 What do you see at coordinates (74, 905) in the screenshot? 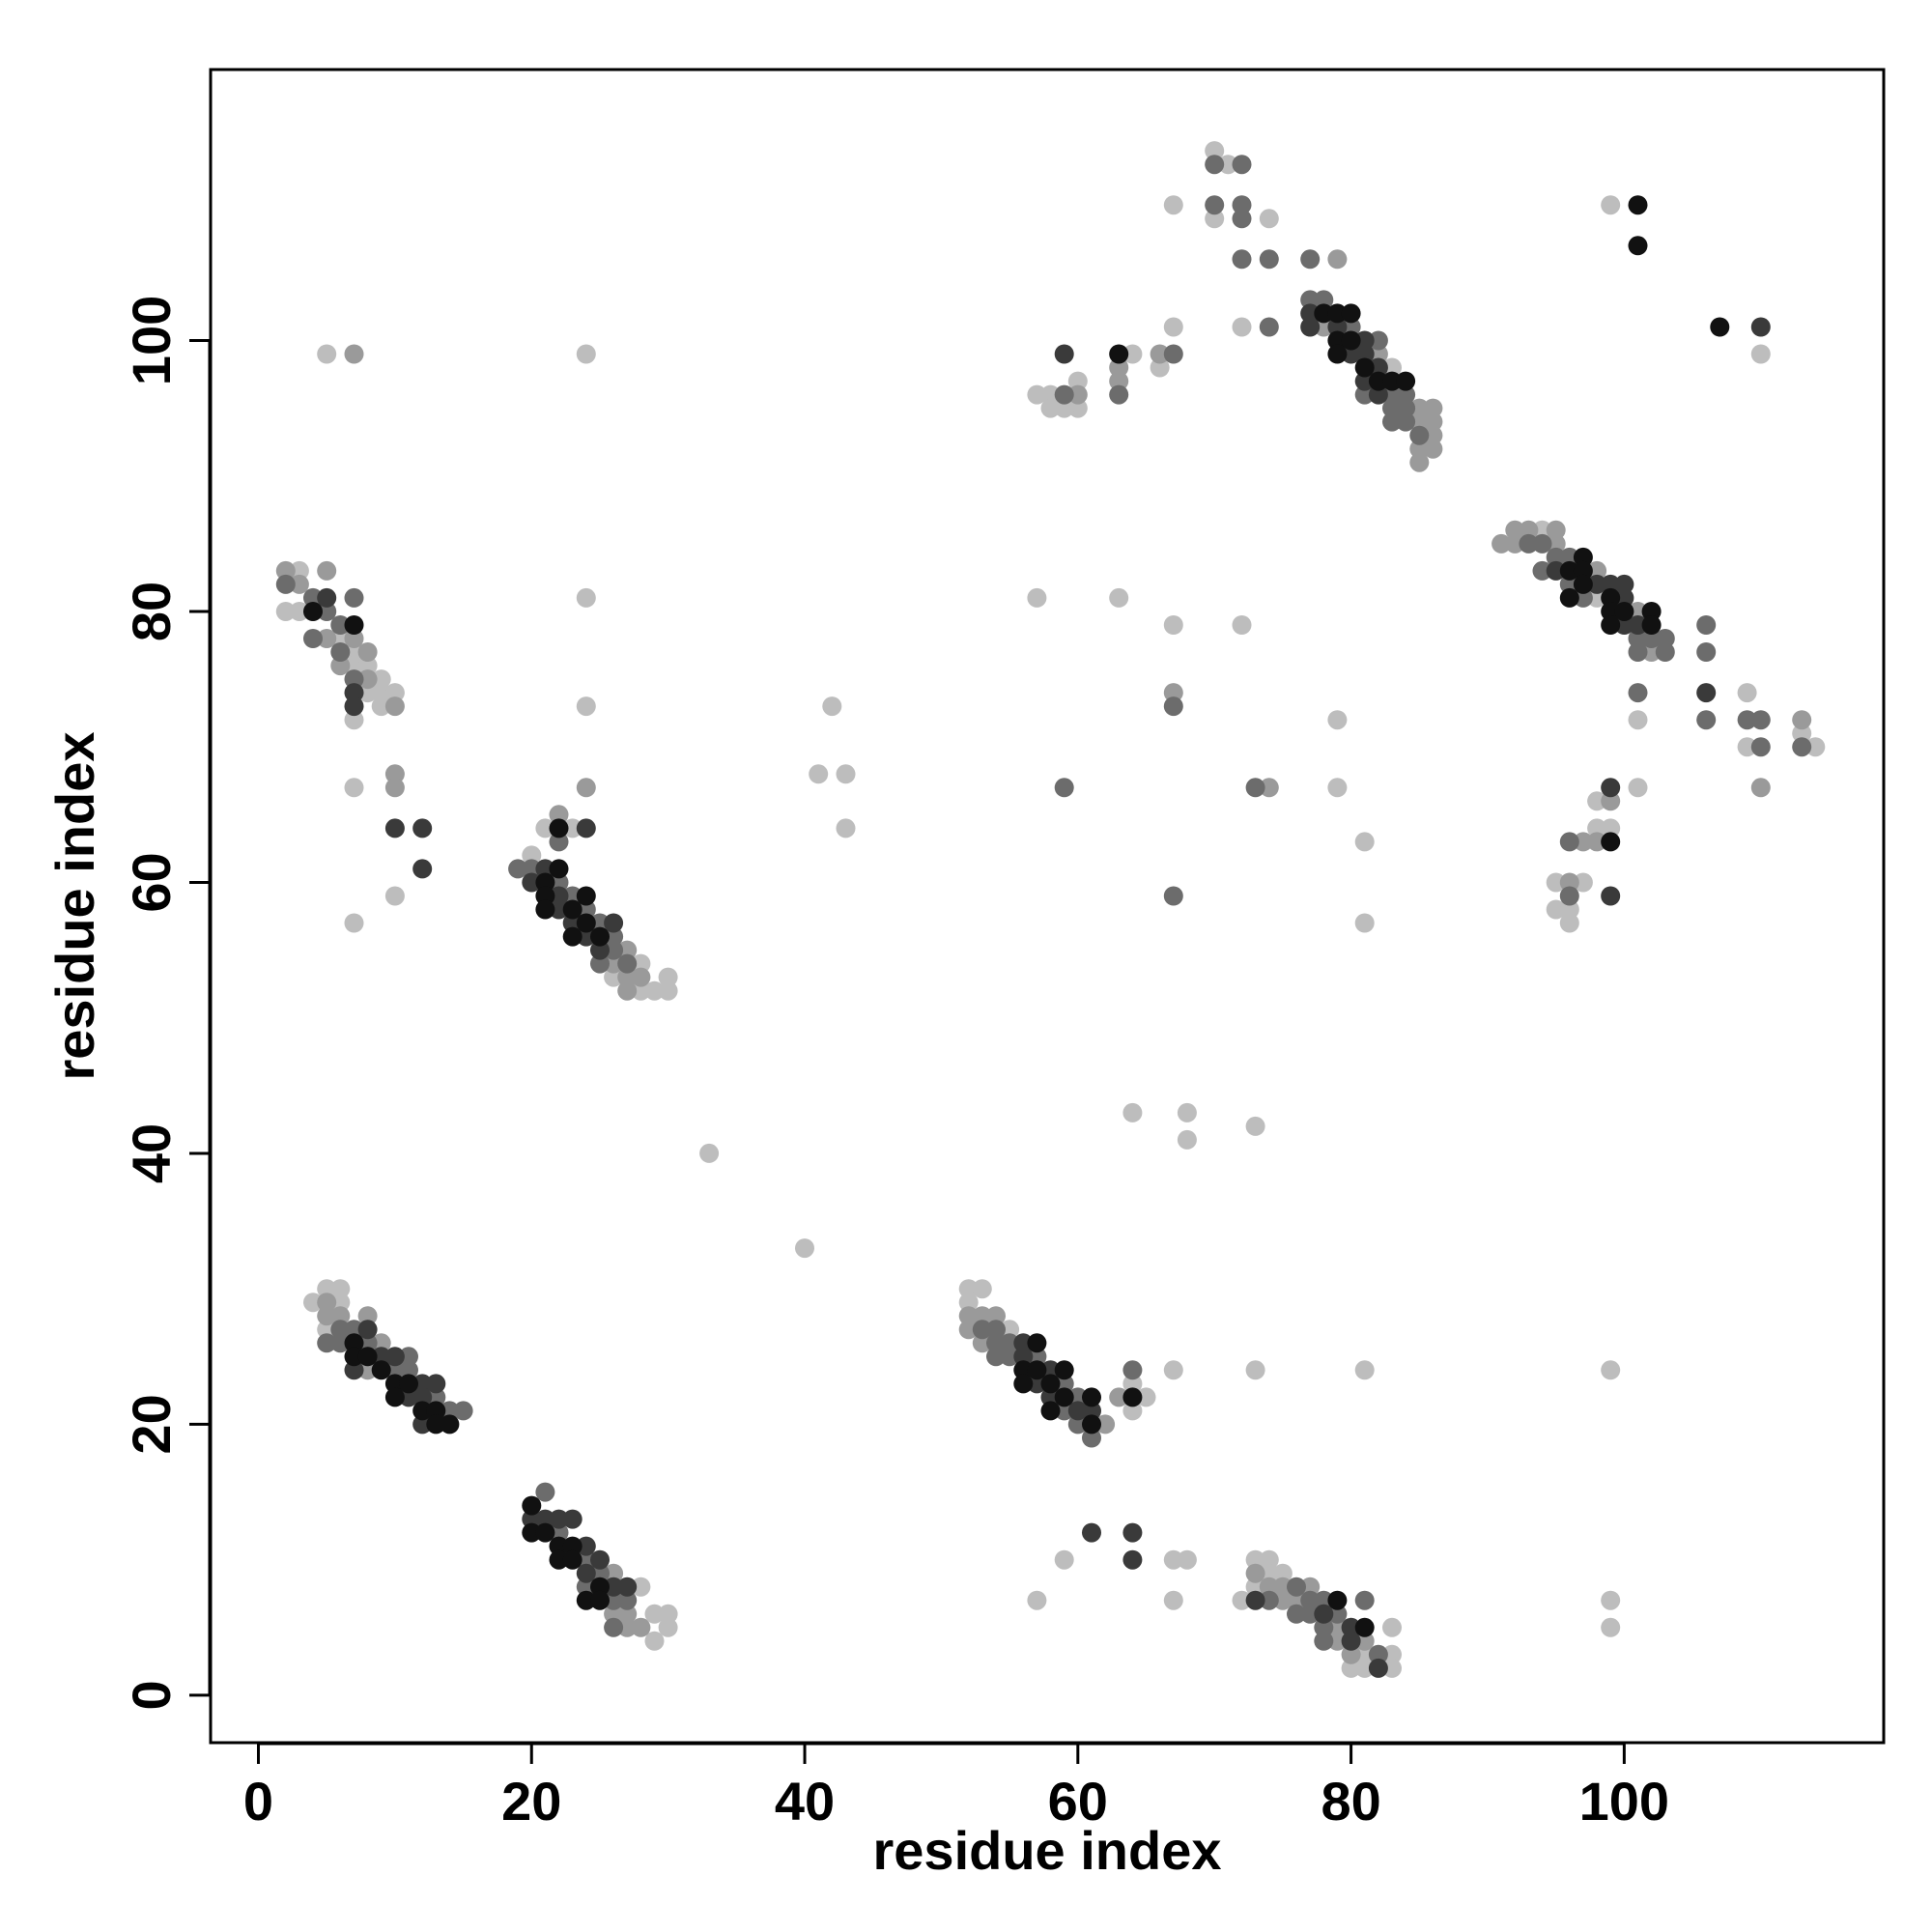
I see `y-axis-title: residue index` at bounding box center [74, 905].